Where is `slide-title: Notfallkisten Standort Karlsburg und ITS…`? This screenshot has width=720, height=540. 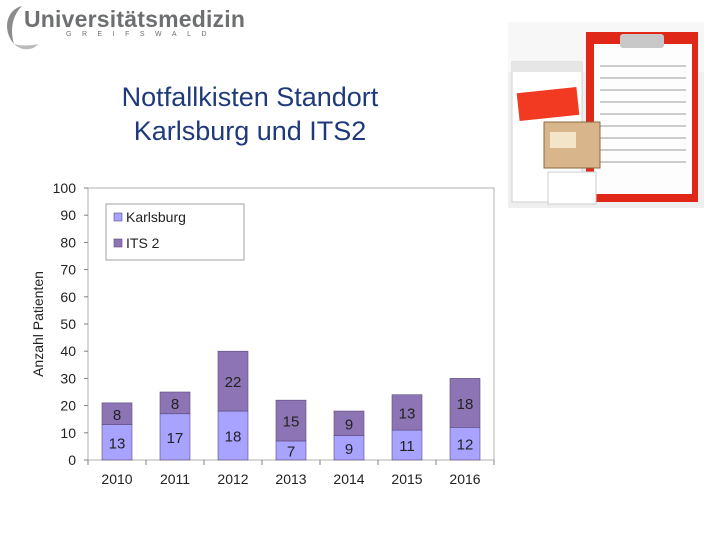
slide-title: Notfallkisten Standort Karlsburg und ITS… is located at coordinates (250, 114).